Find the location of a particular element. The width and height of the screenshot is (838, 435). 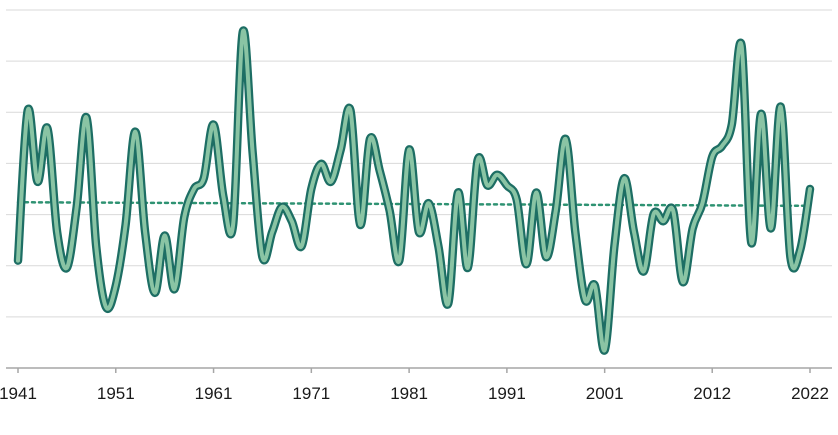

x-axis-label: 1961 is located at coordinates (214, 393).